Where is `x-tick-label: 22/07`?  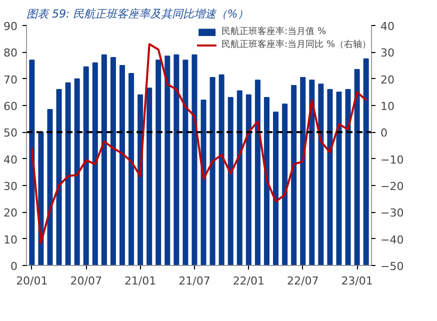
x-tick-label: 22/07 is located at coordinates (303, 281).